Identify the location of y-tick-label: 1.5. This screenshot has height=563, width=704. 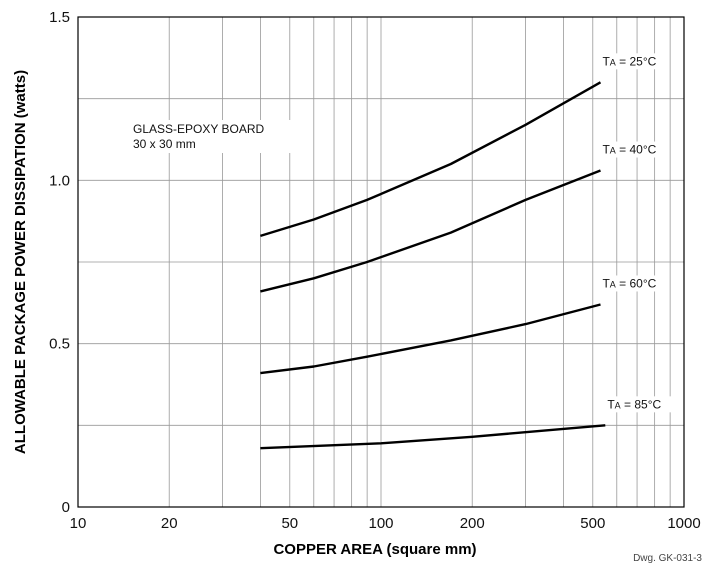
(59, 17).